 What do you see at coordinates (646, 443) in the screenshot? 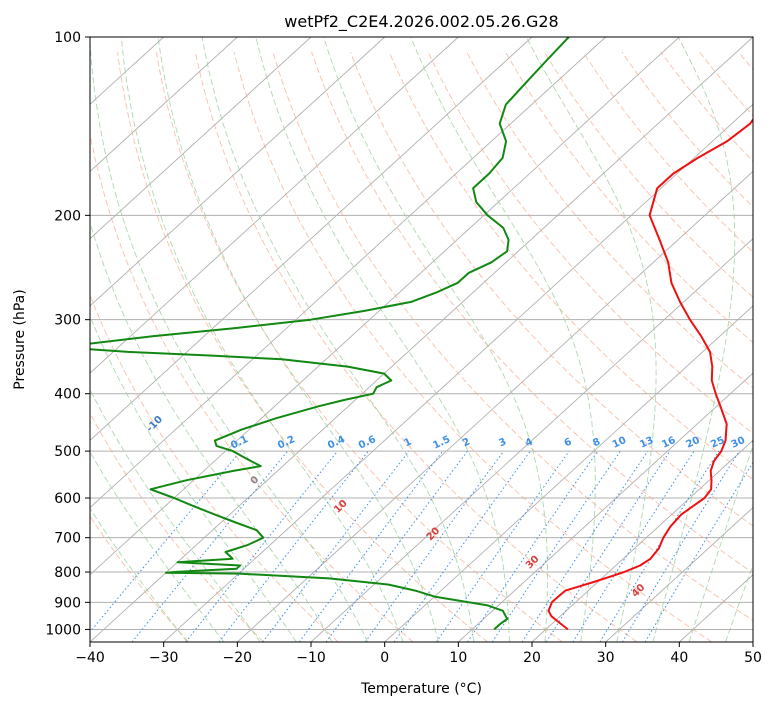
I see `mixing-ratio-label: 13` at bounding box center [646, 443].